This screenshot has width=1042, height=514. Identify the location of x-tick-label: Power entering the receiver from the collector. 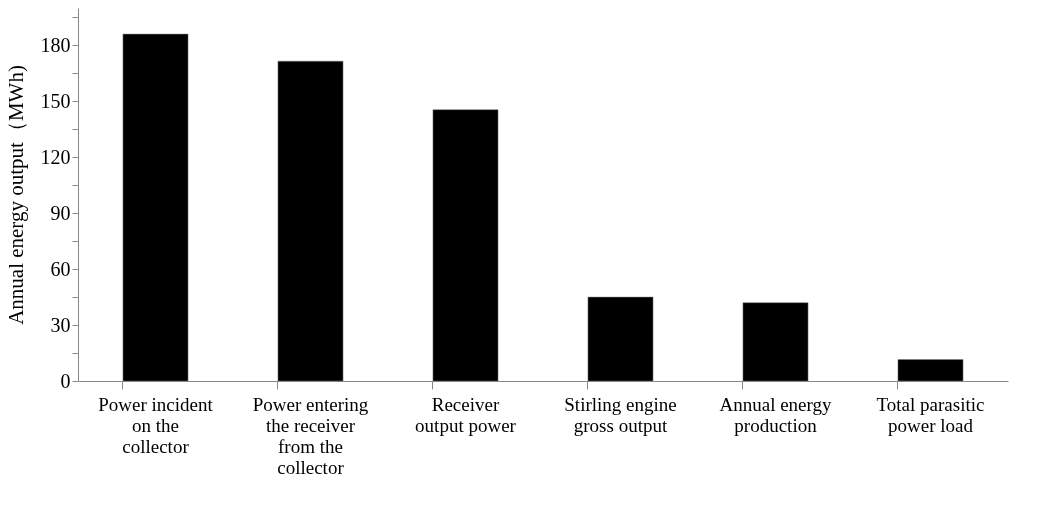
(310, 435).